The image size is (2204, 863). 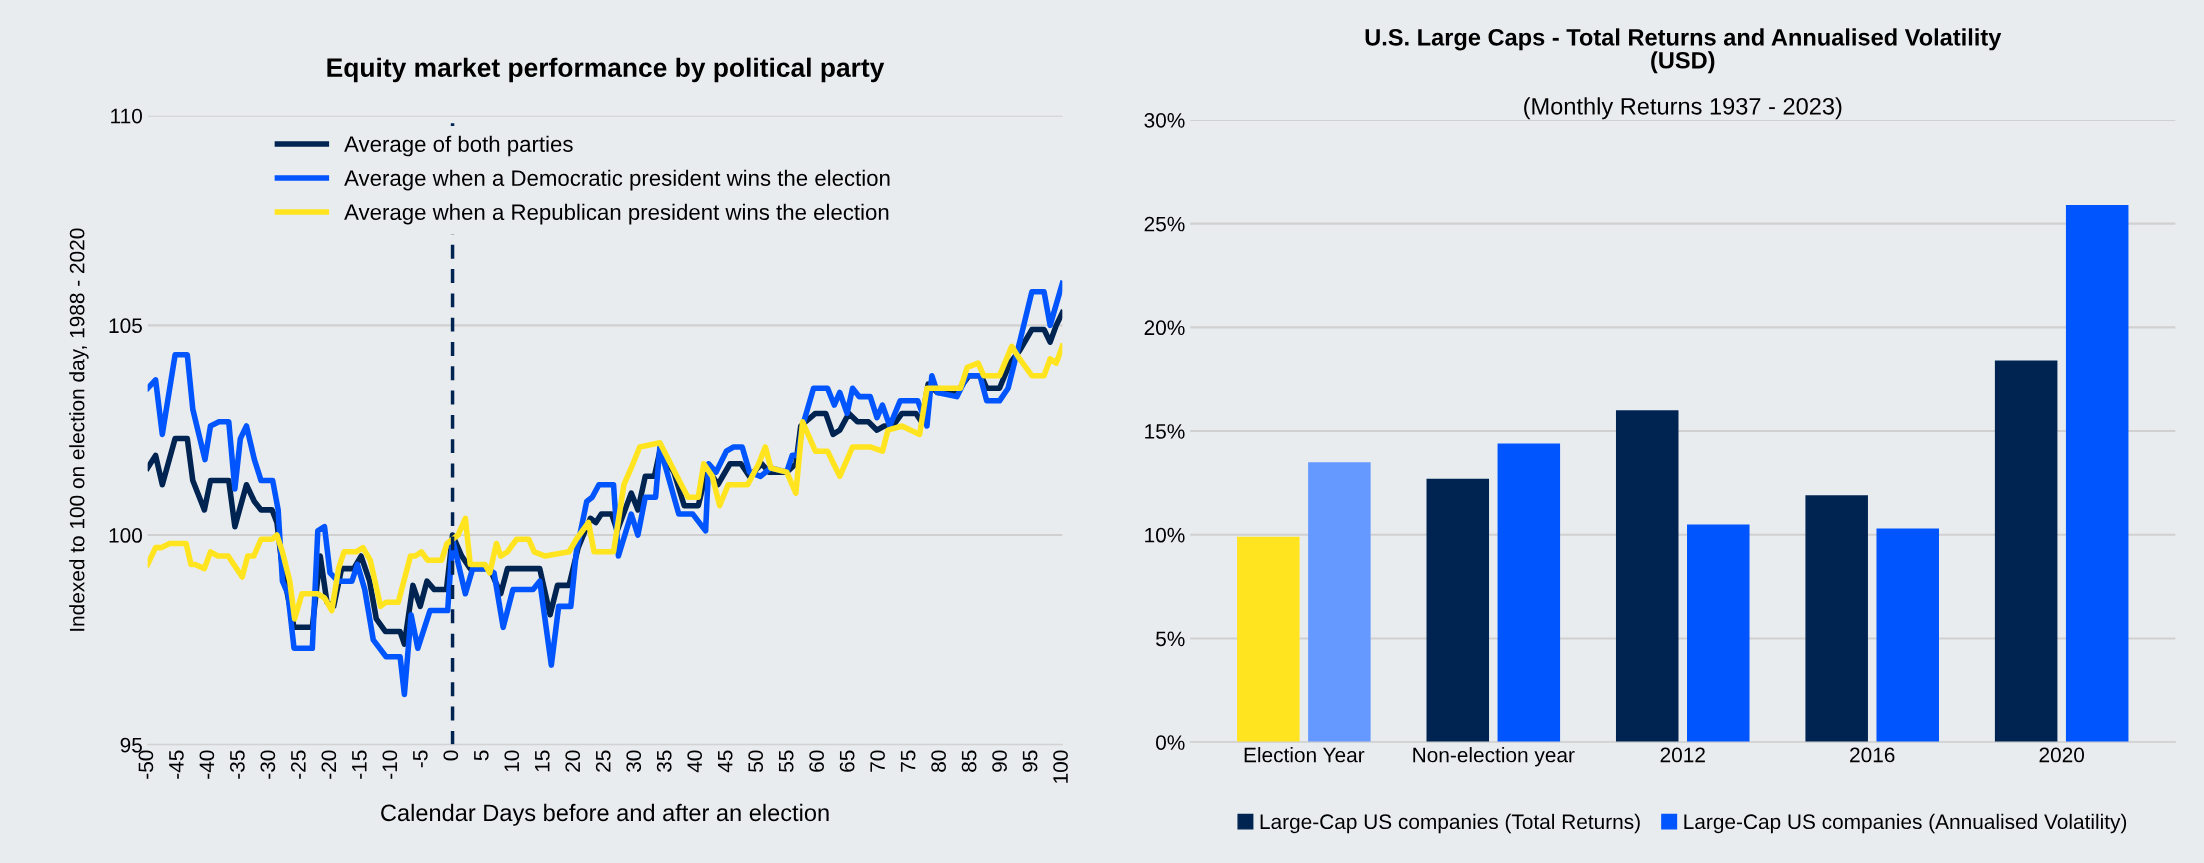 What do you see at coordinates (999, 761) in the screenshot?
I see `x-tick-label: 90` at bounding box center [999, 761].